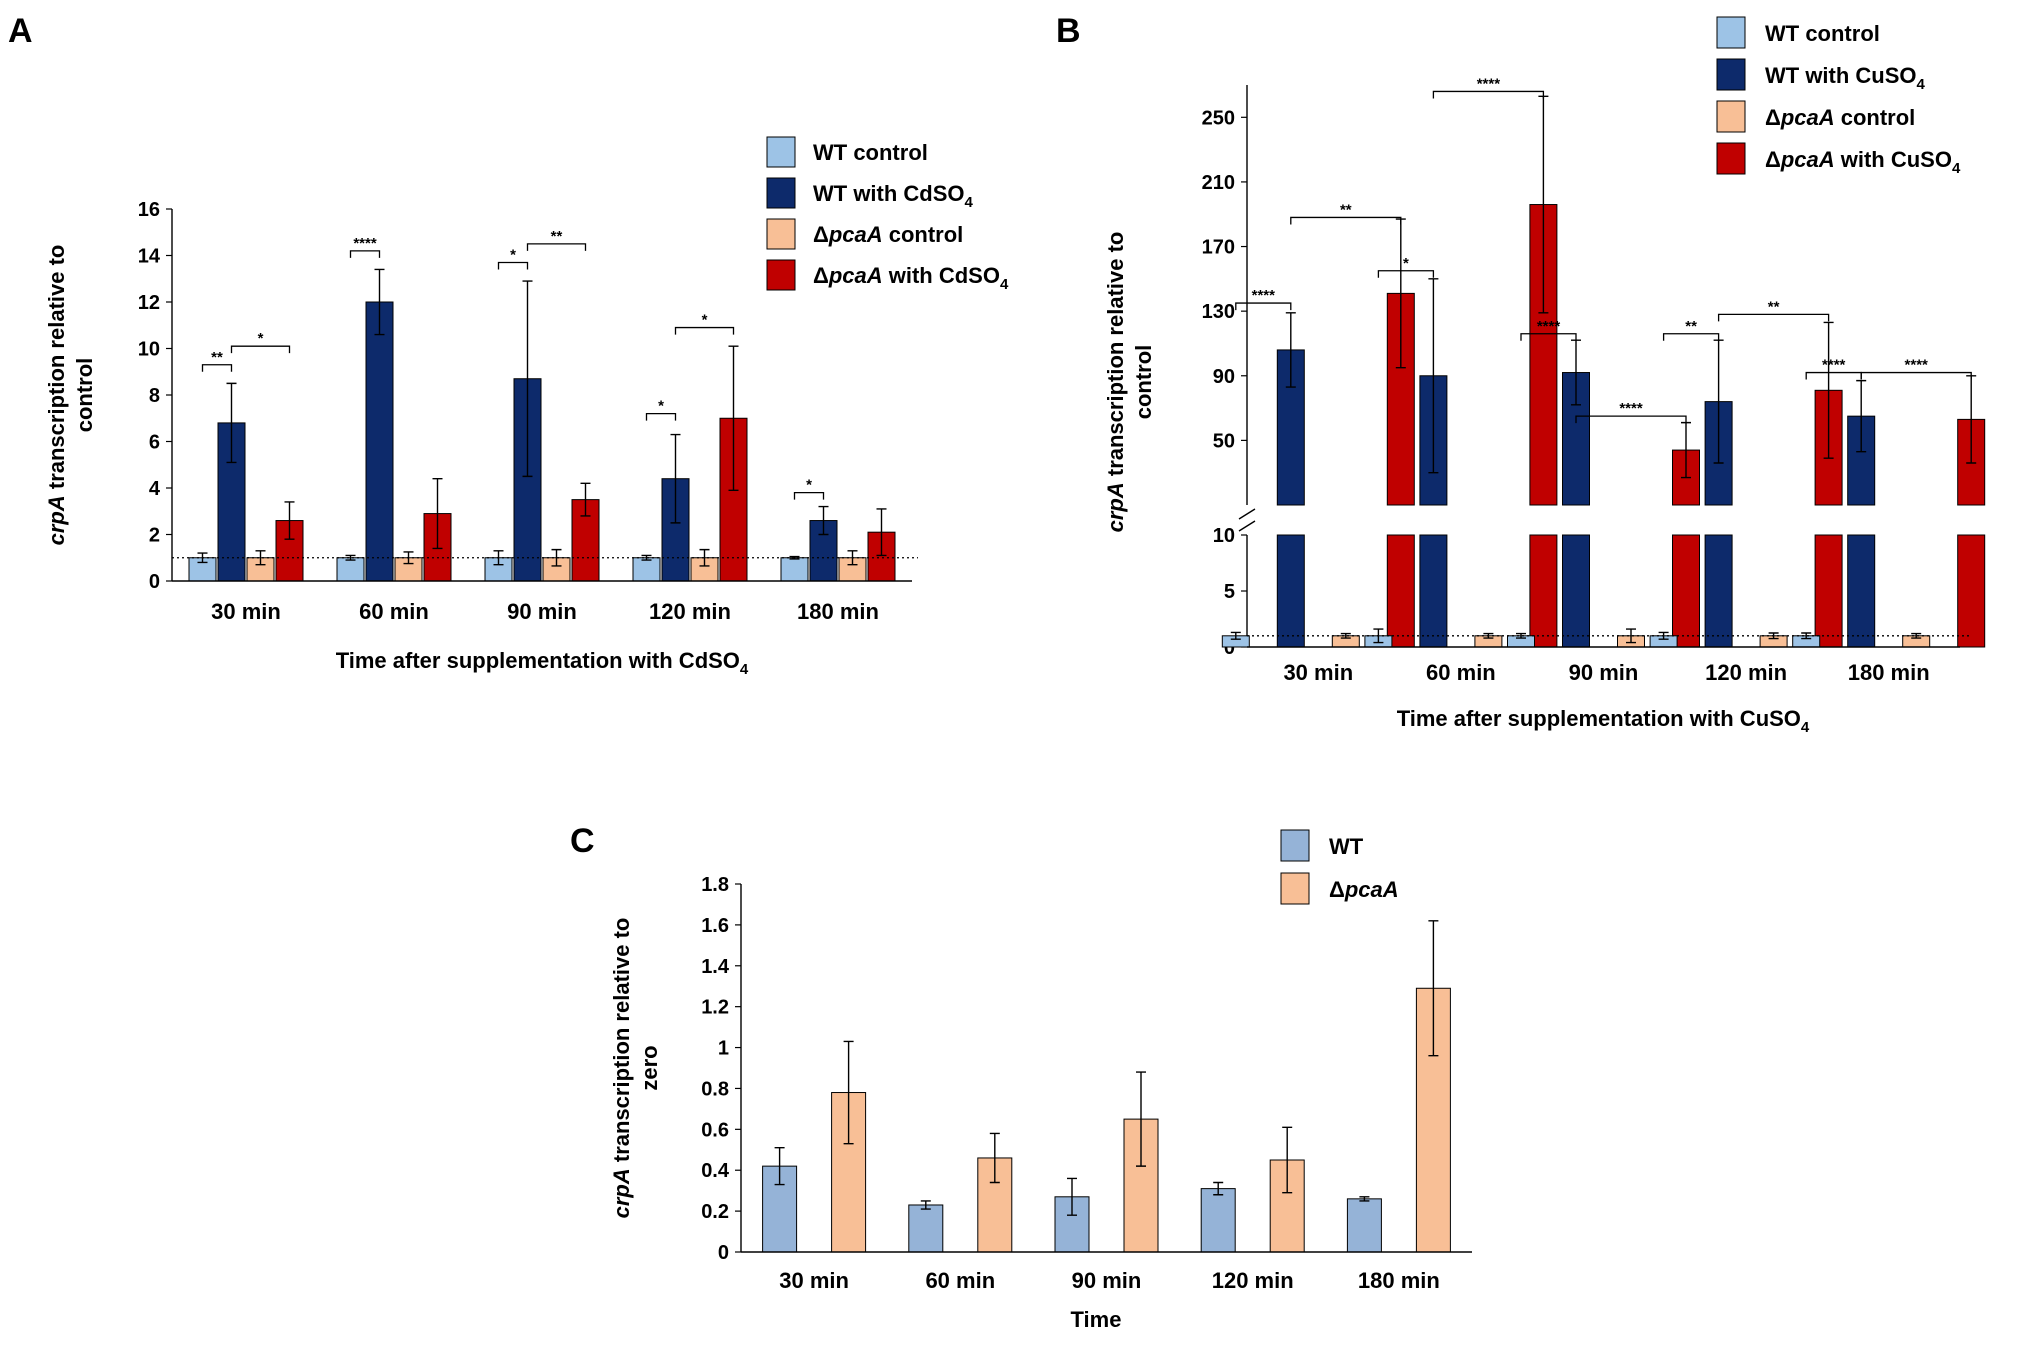 The width and height of the screenshot is (2019, 1346). Describe the element at coordinates (70, 395) in the screenshot. I see `y-axis-title-a: crpA transcription relative to control` at that location.